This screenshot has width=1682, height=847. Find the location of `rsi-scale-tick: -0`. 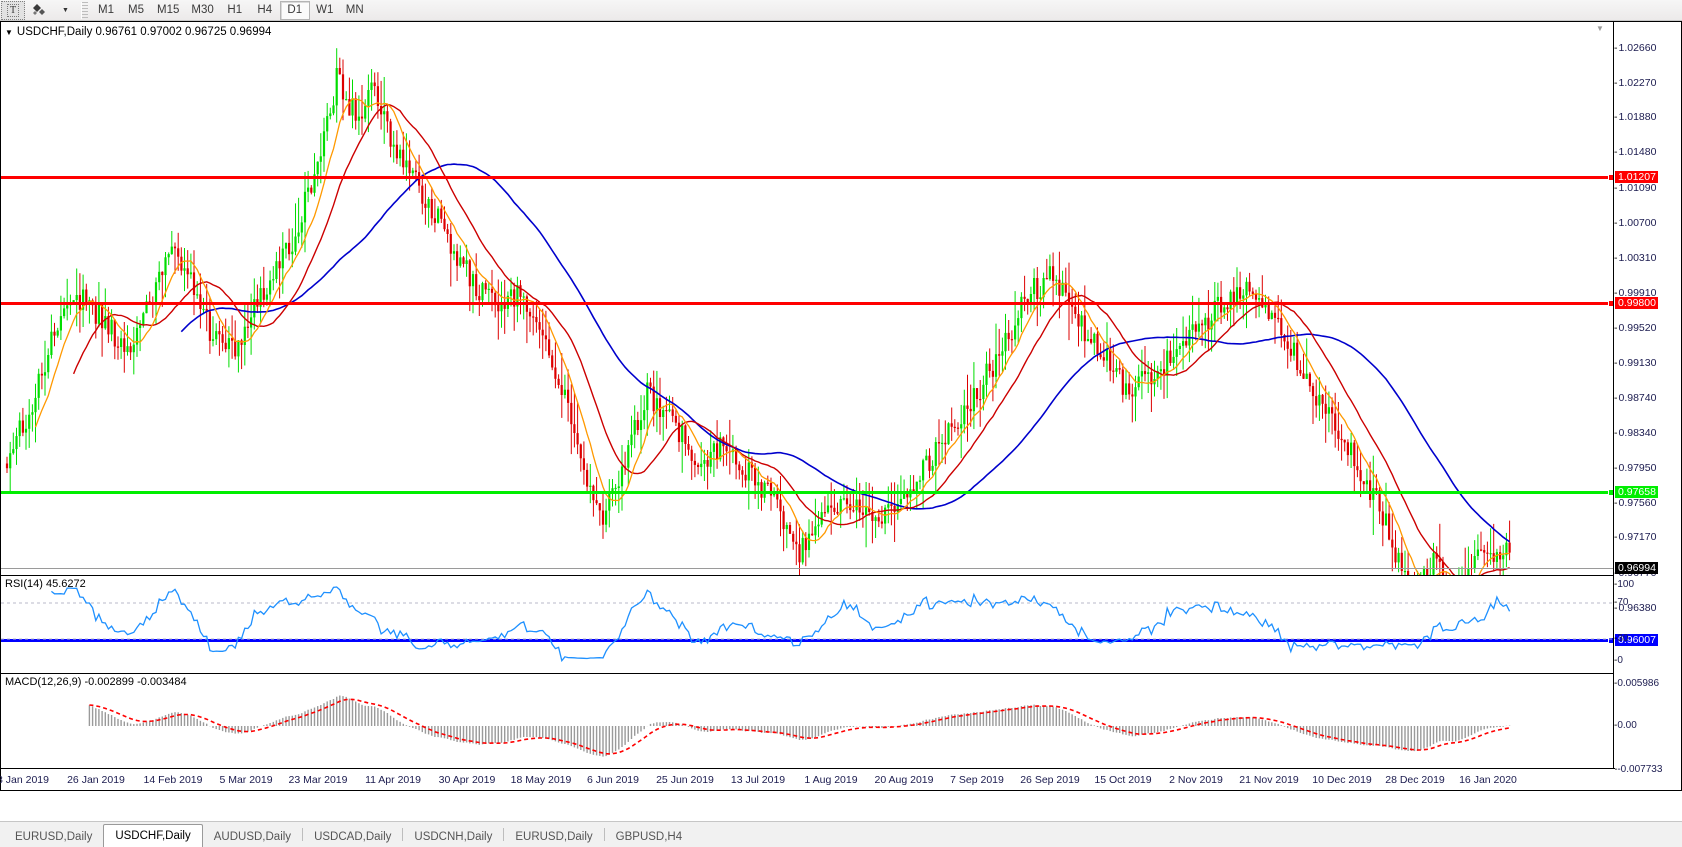

rsi-scale-tick: -0 is located at coordinates (1618, 660).